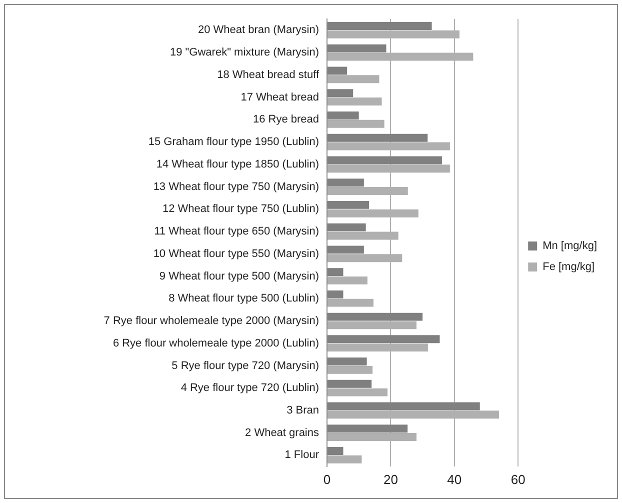 This screenshot has height=503, width=622. I want to click on x-tick-label: 20, so click(390, 479).